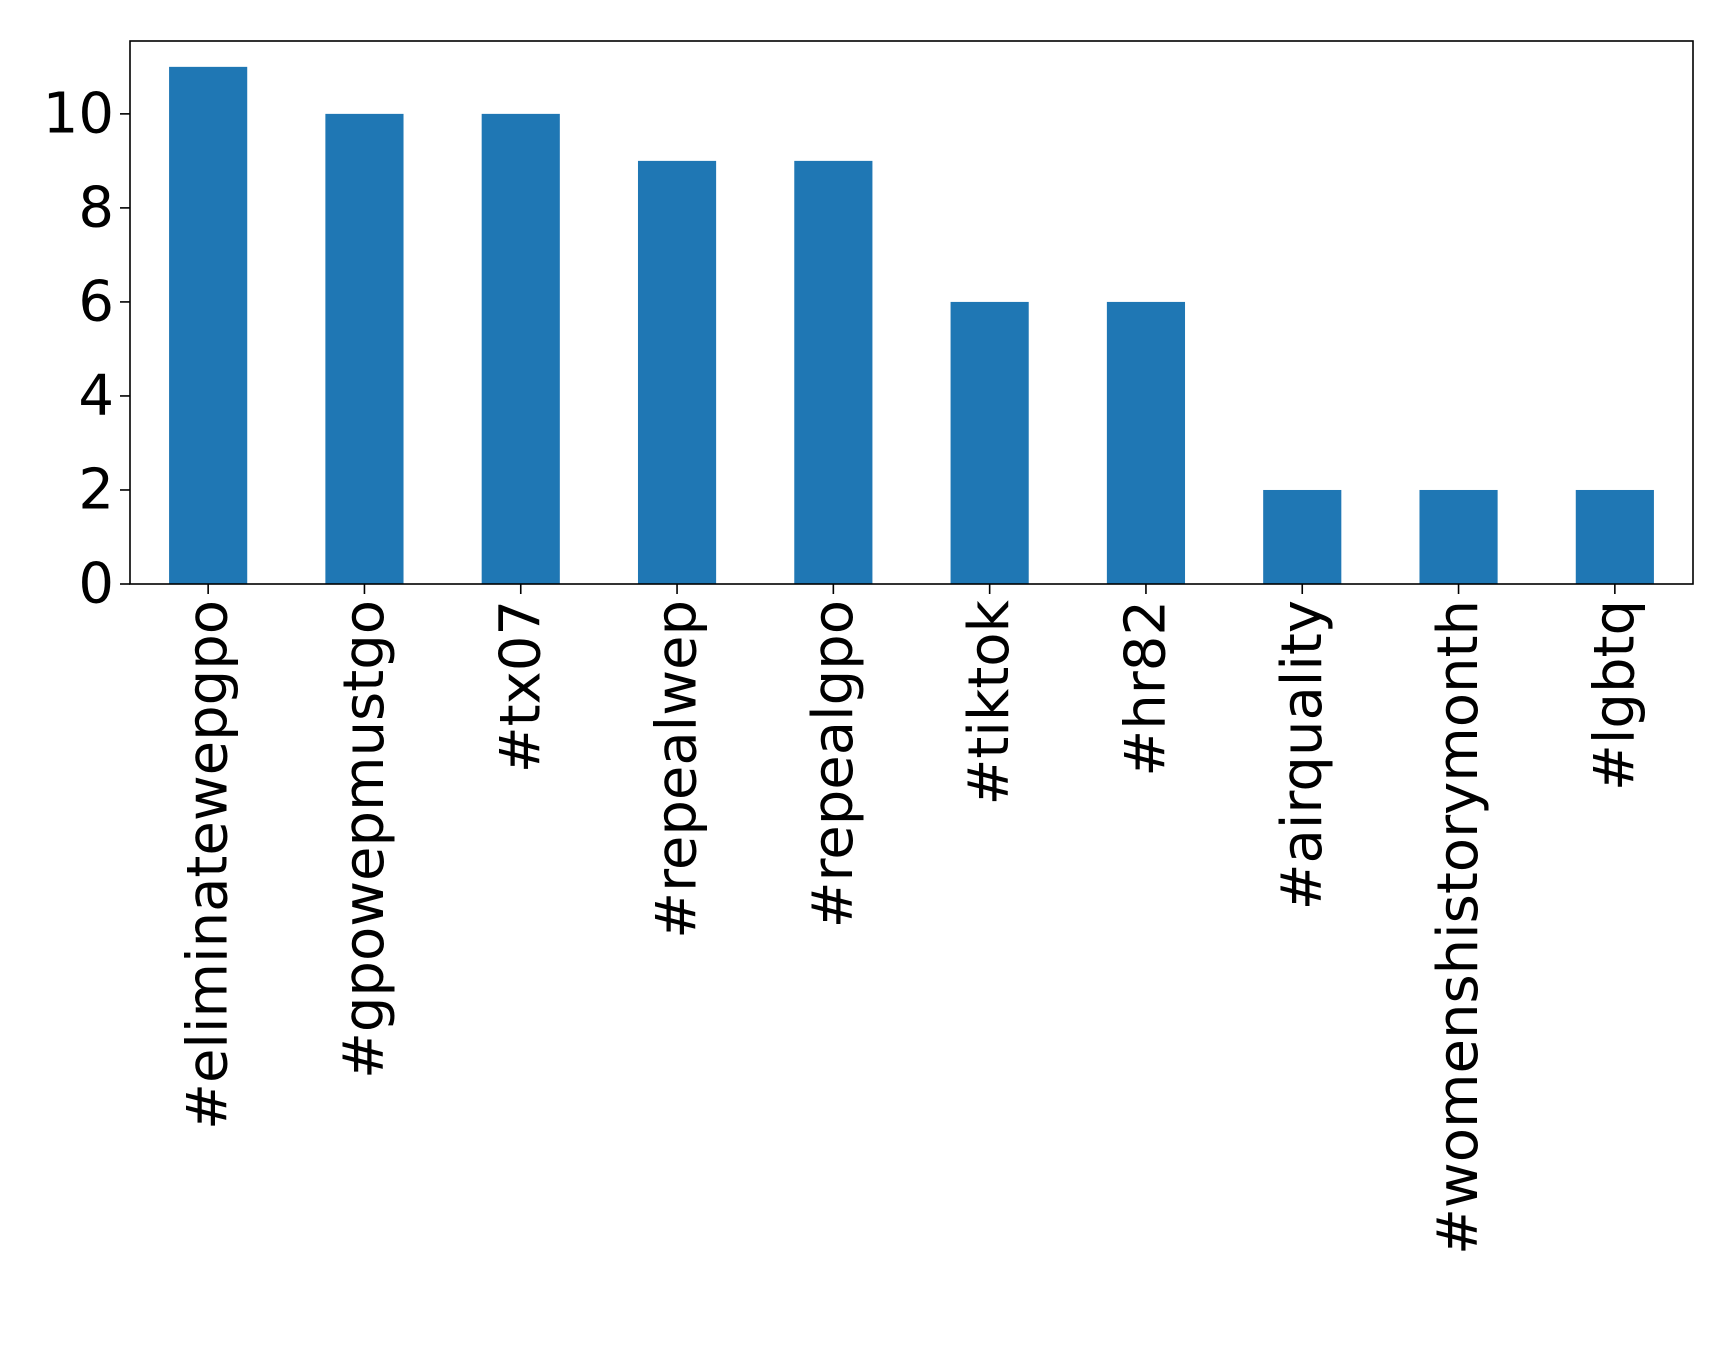 Image resolution: width=1719 pixels, height=1359 pixels. I want to click on bar-tiktok, so click(989, 442).